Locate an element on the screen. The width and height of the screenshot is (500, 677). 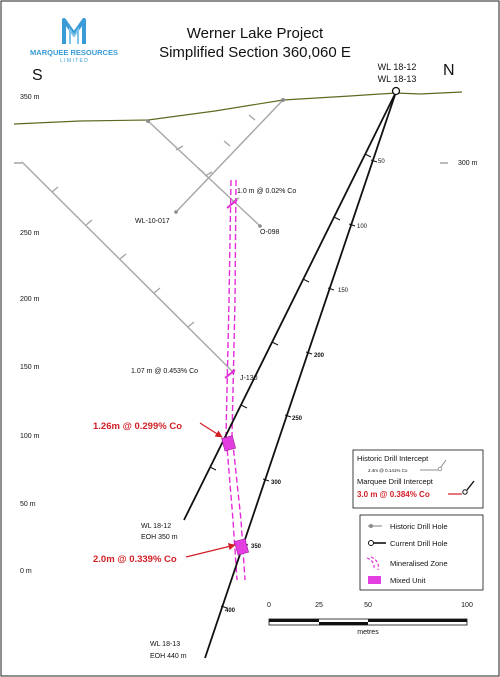
current-collar is located at coordinates (396, 91).